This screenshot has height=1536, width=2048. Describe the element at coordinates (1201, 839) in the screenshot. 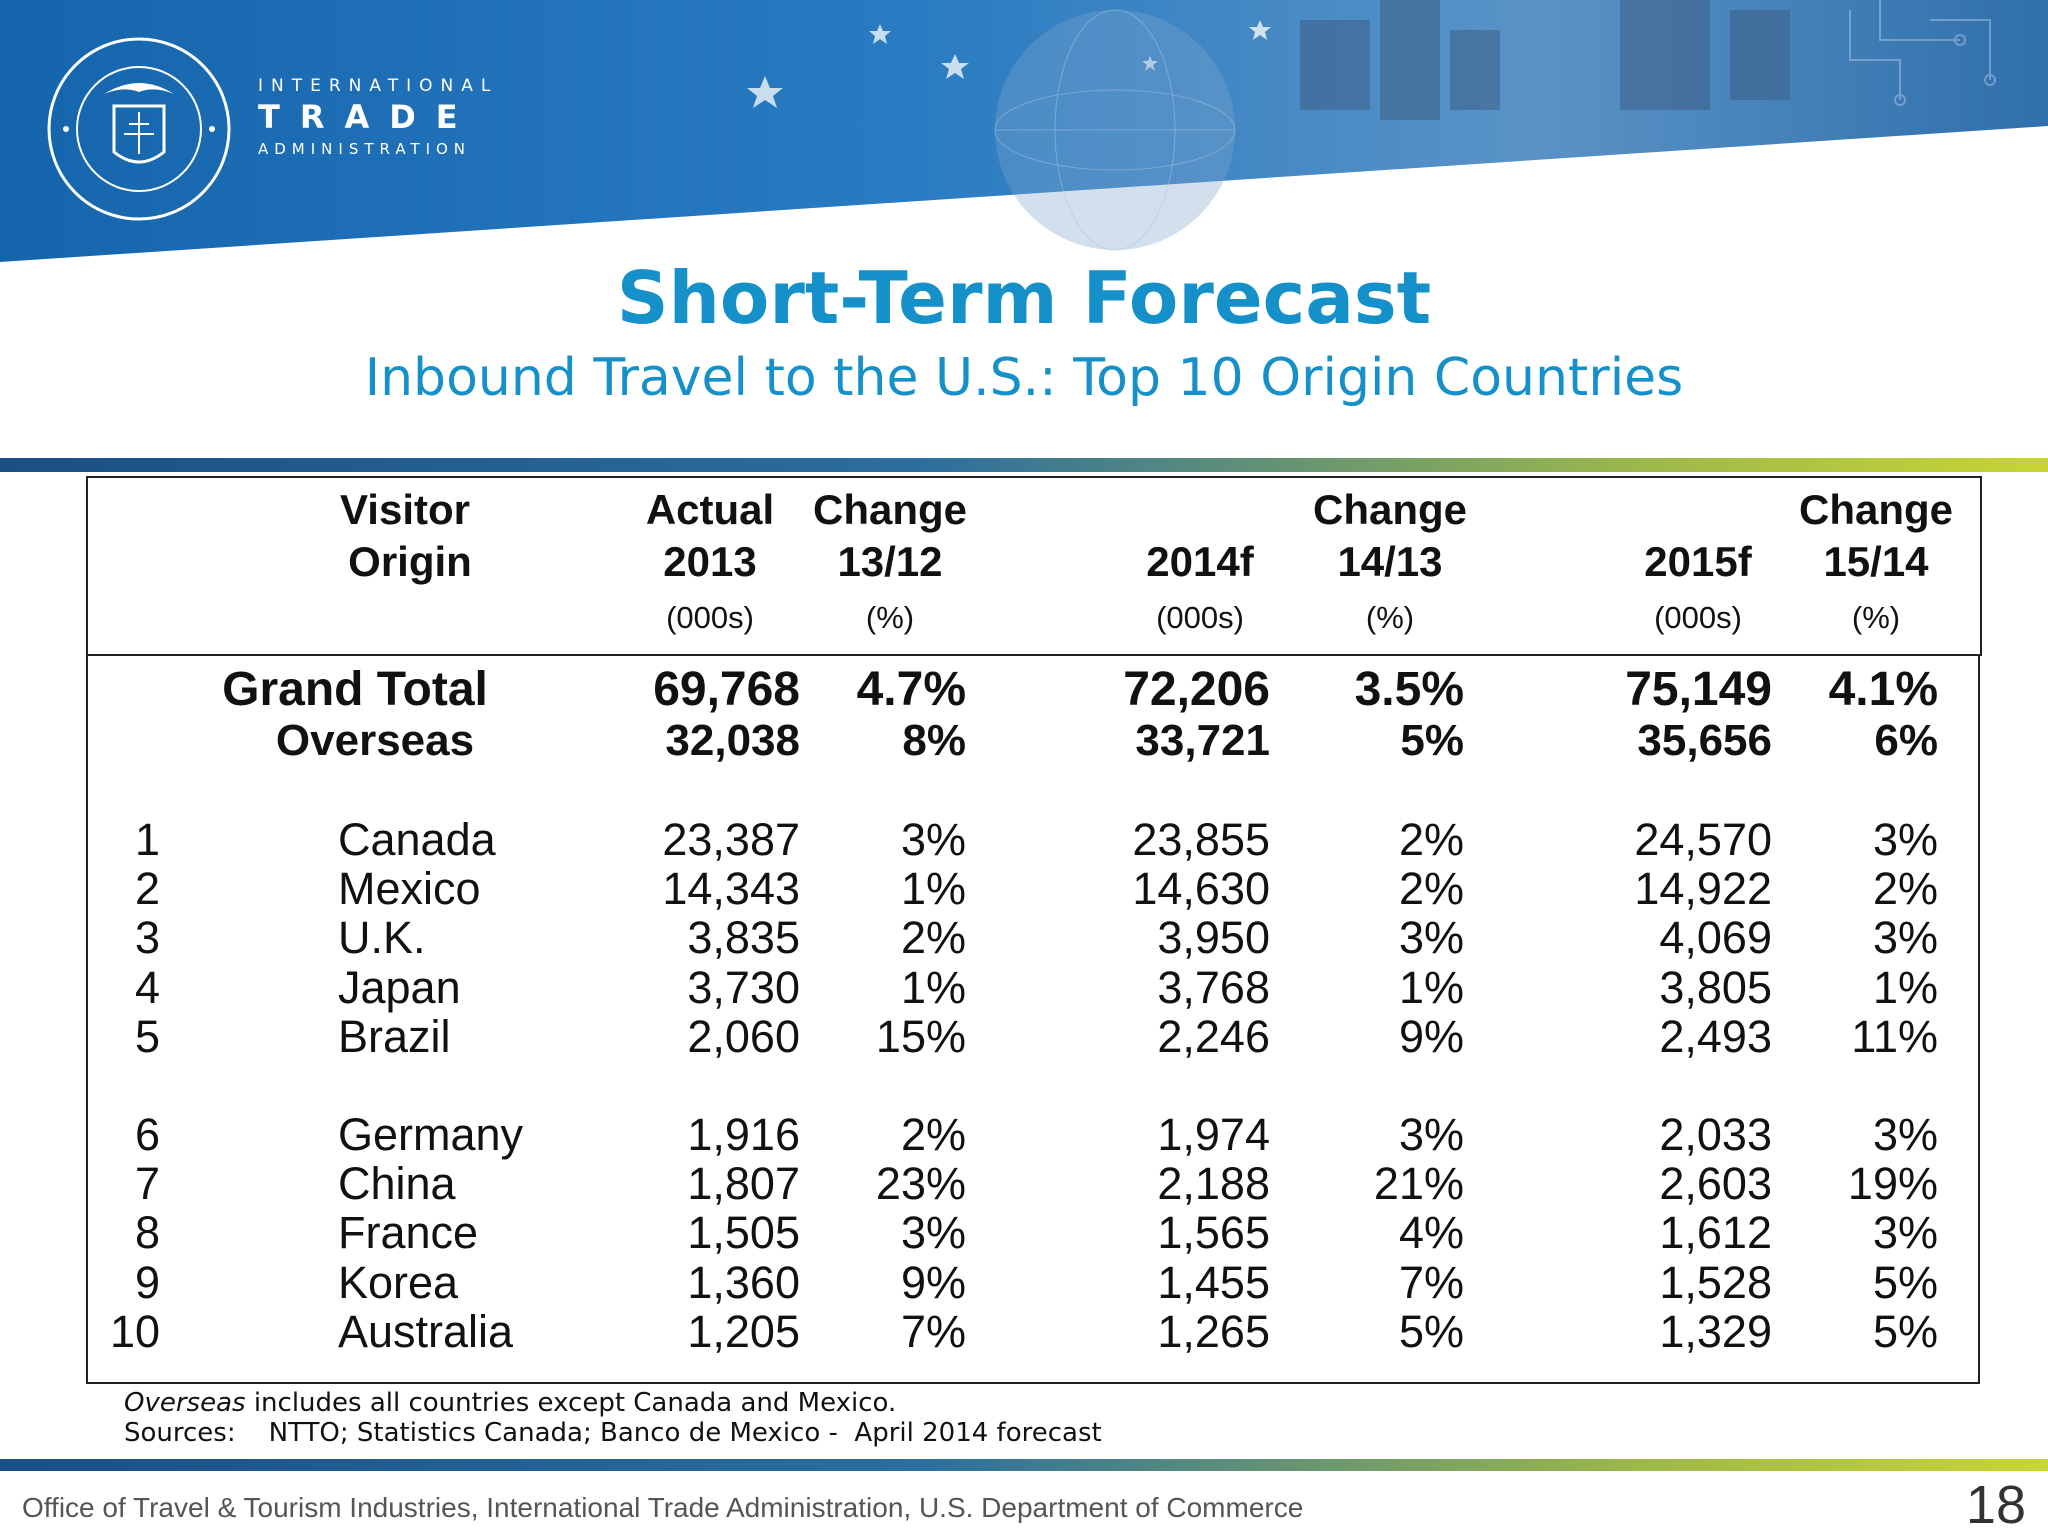

I see `cell-forecast-2014: 23,855` at that location.